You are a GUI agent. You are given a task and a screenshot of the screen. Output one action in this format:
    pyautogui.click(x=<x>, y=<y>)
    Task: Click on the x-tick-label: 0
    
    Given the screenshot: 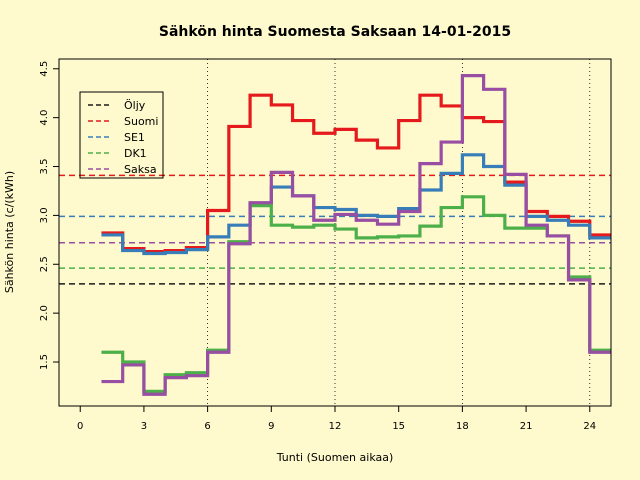 What is the action you would take?
    pyautogui.click(x=80, y=426)
    